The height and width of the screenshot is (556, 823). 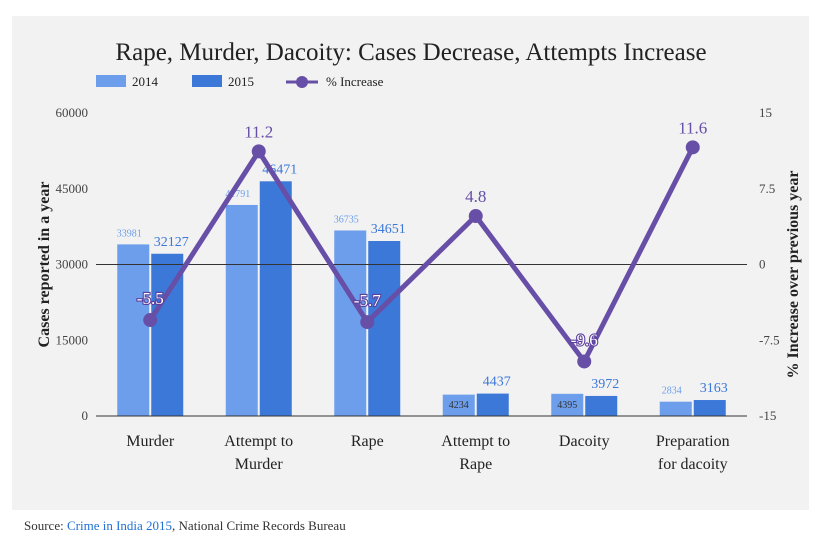 What do you see at coordinates (241, 81) in the screenshot?
I see `legend-label-2015: 2015` at bounding box center [241, 81].